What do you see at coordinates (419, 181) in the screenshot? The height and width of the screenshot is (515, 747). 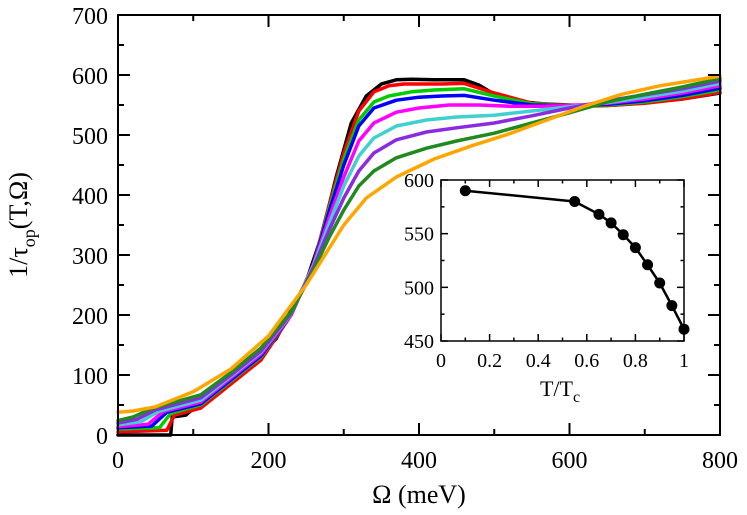 I see `inset-y-tick-label: 600` at bounding box center [419, 181].